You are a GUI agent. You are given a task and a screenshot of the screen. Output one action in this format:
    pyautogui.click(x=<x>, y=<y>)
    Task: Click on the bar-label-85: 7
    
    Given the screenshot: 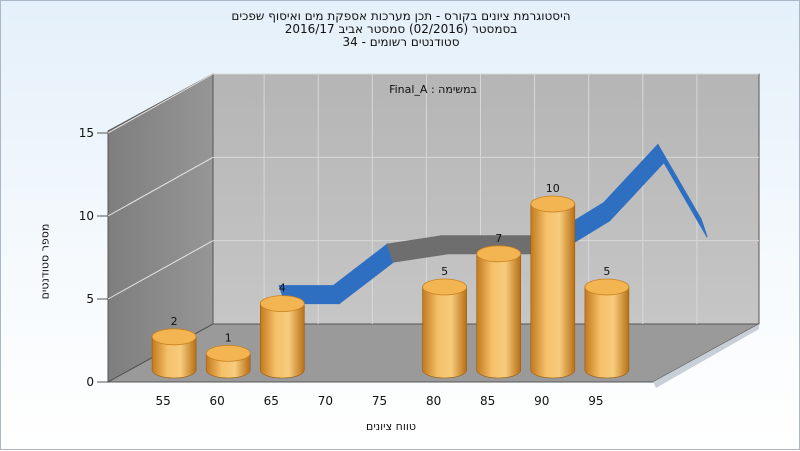 What is the action you would take?
    pyautogui.click(x=498, y=238)
    